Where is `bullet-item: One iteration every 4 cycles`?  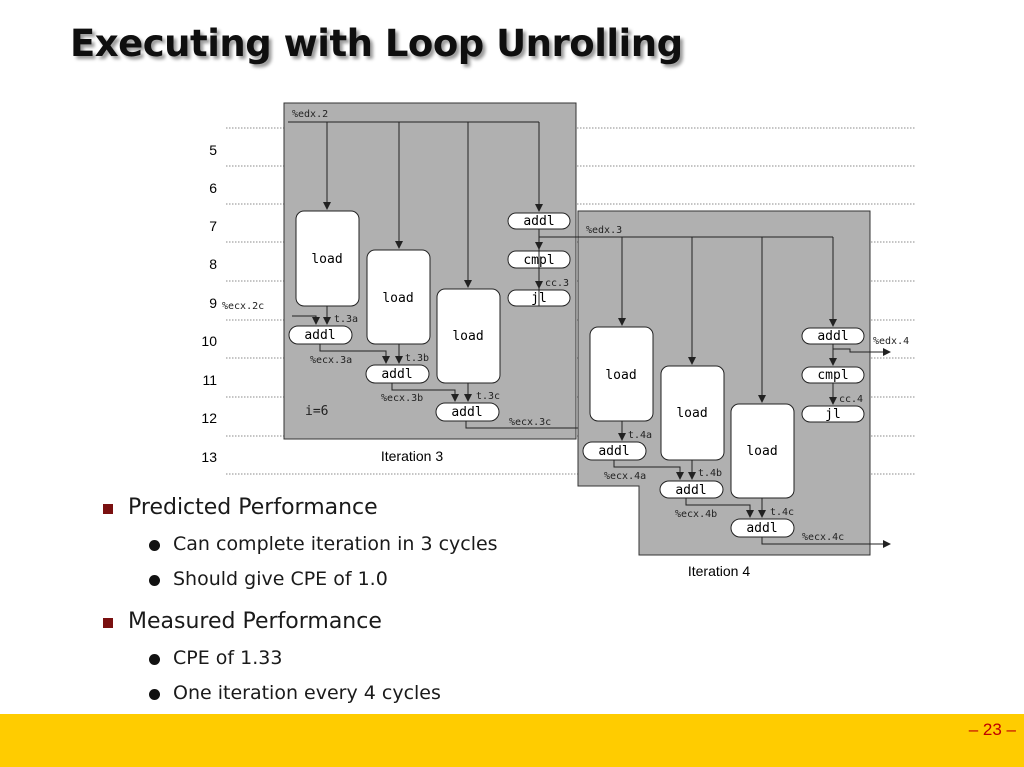 bullet-item: One iteration every 4 cycles is located at coordinates (307, 693).